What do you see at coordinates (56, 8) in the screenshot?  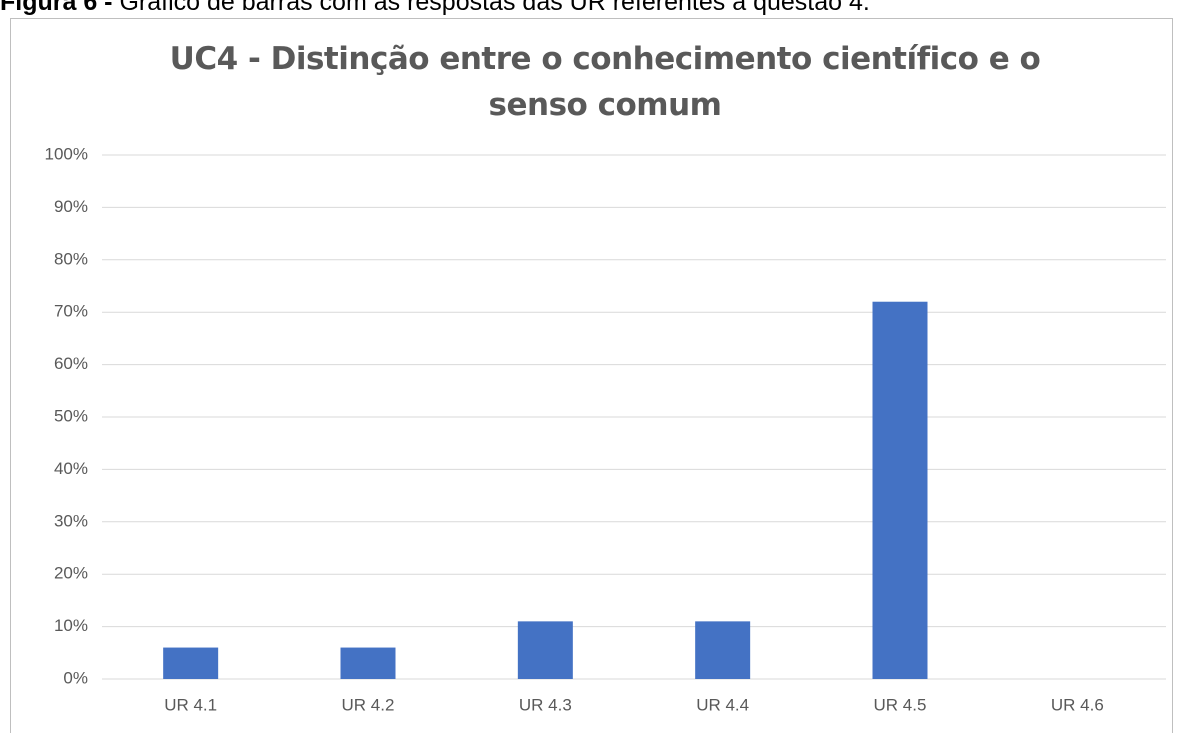 I see `caption-label: Figura 6 -` at bounding box center [56, 8].